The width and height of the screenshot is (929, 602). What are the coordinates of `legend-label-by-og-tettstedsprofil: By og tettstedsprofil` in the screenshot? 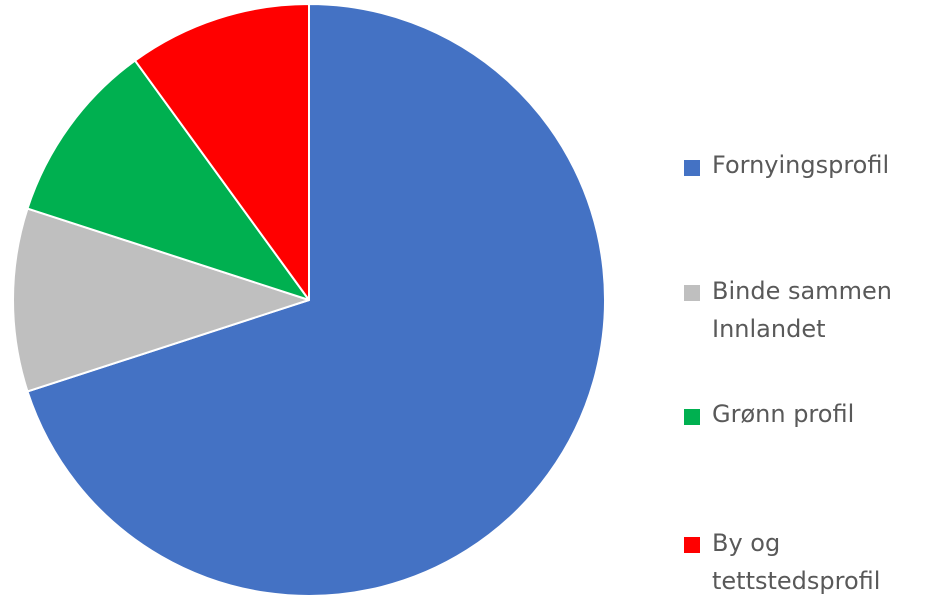 It's located at (796, 562).